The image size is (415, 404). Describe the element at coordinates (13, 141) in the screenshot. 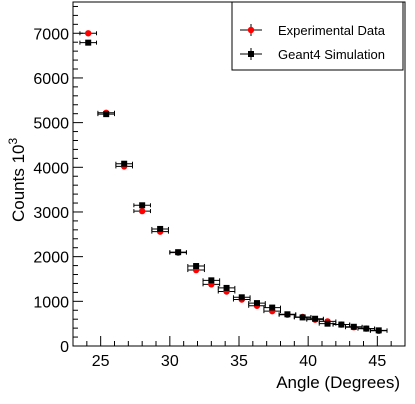

I see `y-axis-title-exponent: 3` at that location.